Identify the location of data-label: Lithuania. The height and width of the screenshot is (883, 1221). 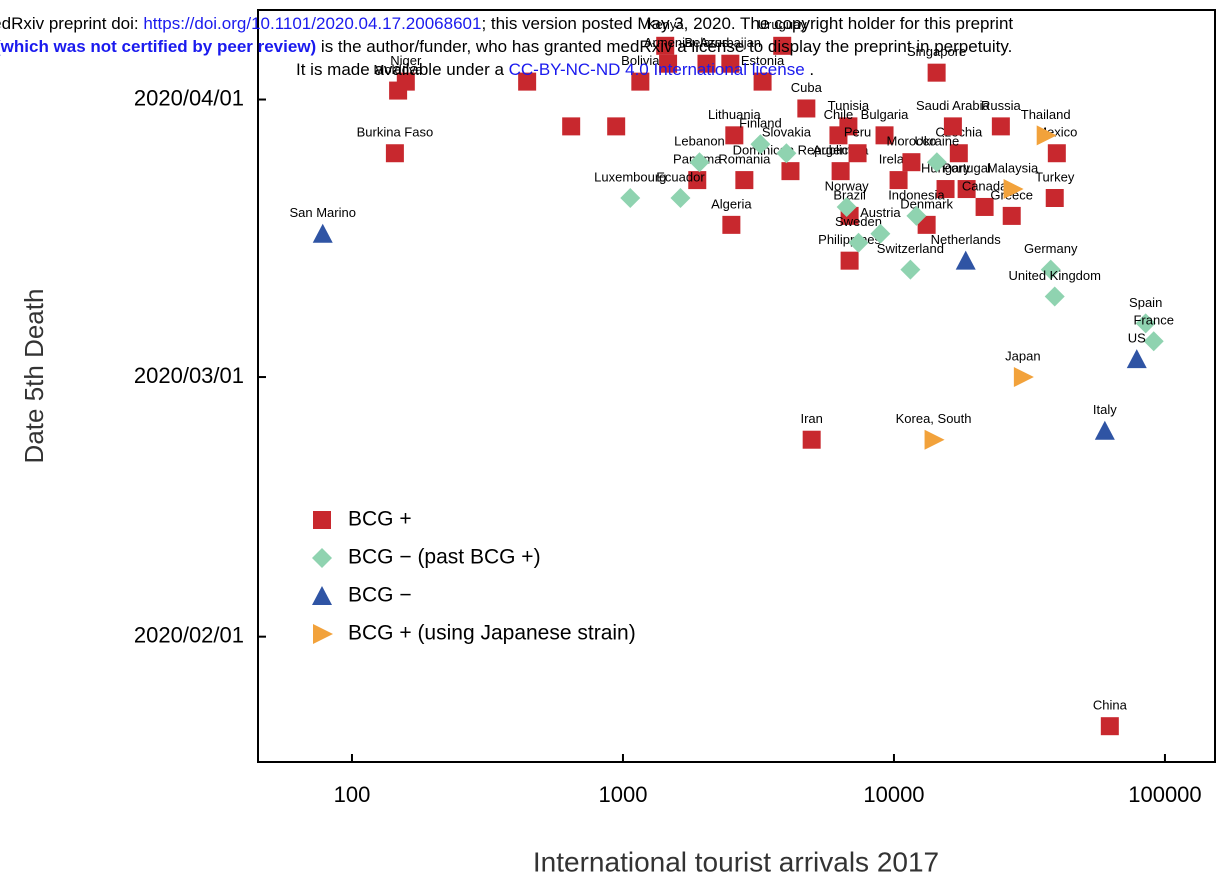
(735, 114).